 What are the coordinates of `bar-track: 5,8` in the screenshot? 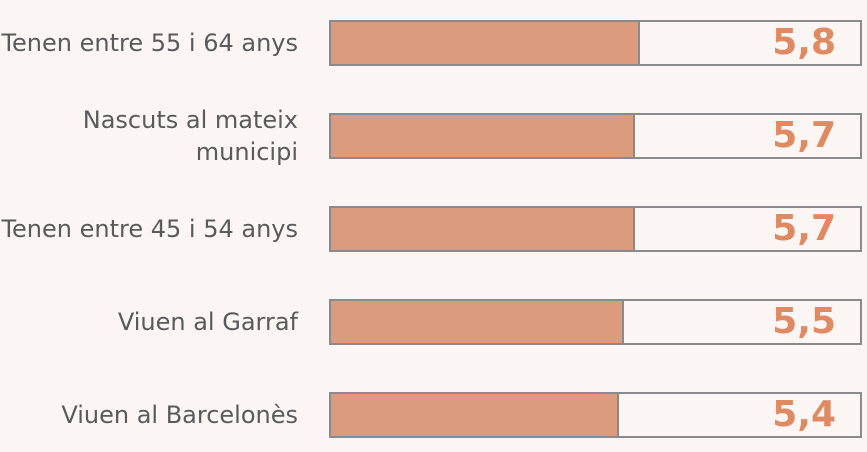 It's located at (595, 43).